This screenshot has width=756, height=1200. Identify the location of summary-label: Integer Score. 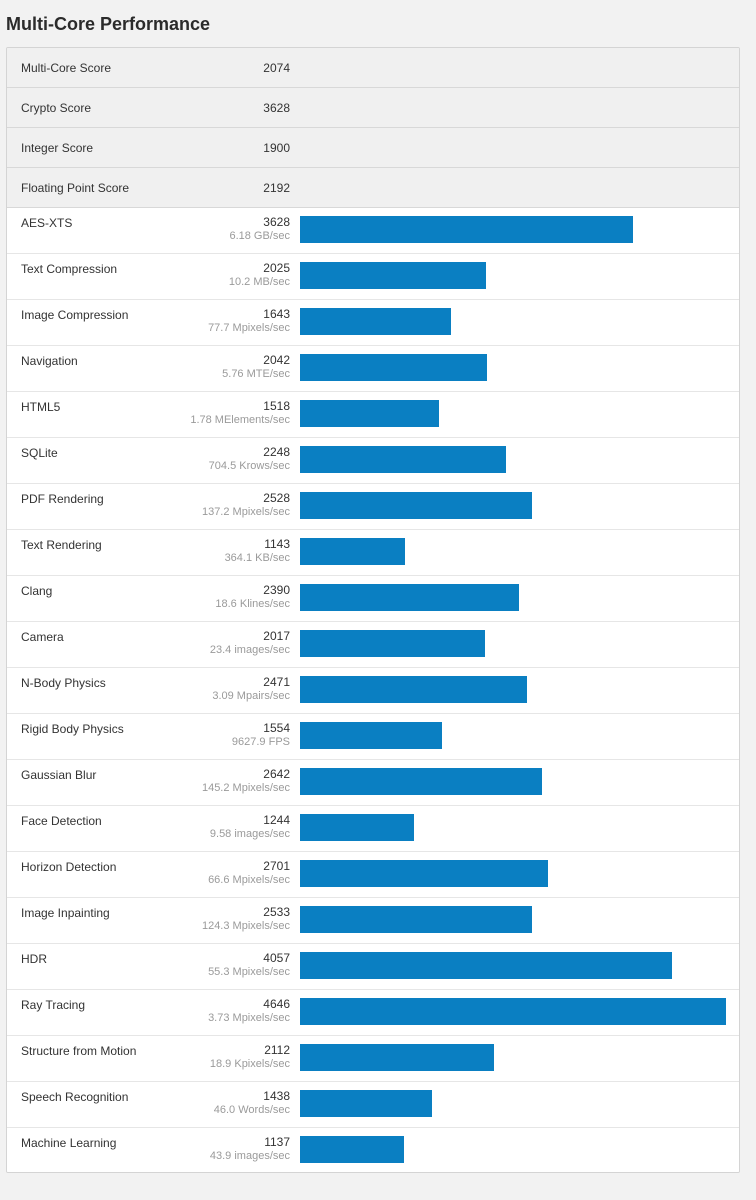
(57, 148).